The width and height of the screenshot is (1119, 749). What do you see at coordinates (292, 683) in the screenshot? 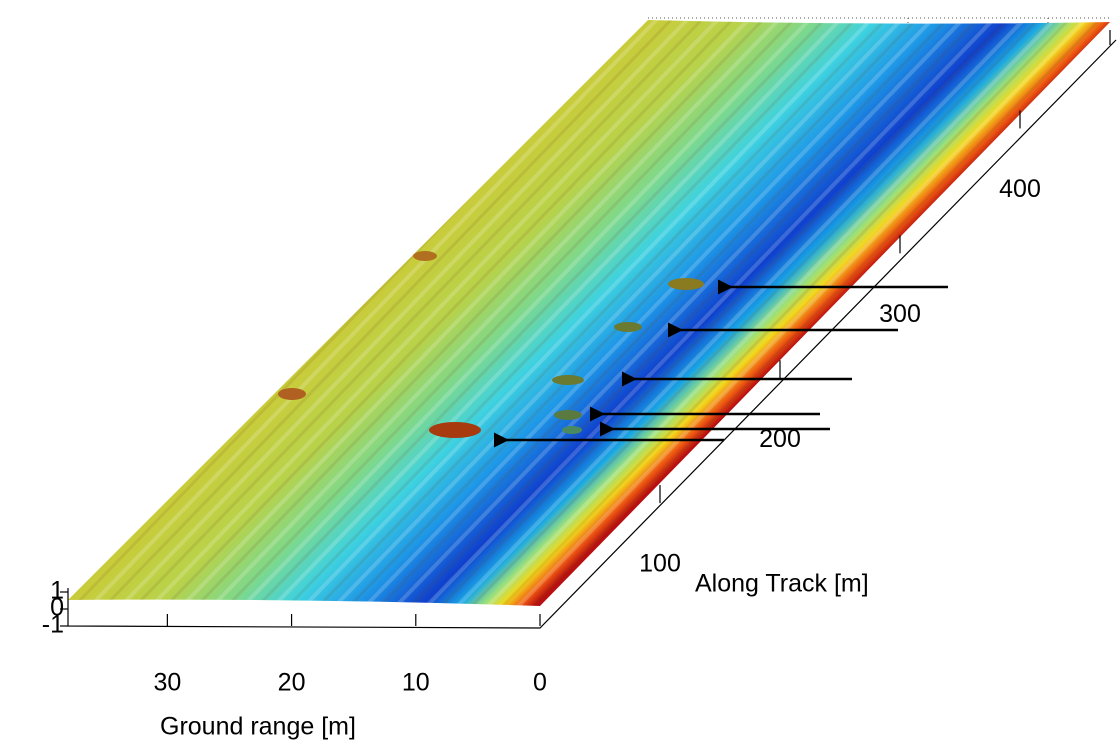
I see `x-tick-label: 20` at bounding box center [292, 683].